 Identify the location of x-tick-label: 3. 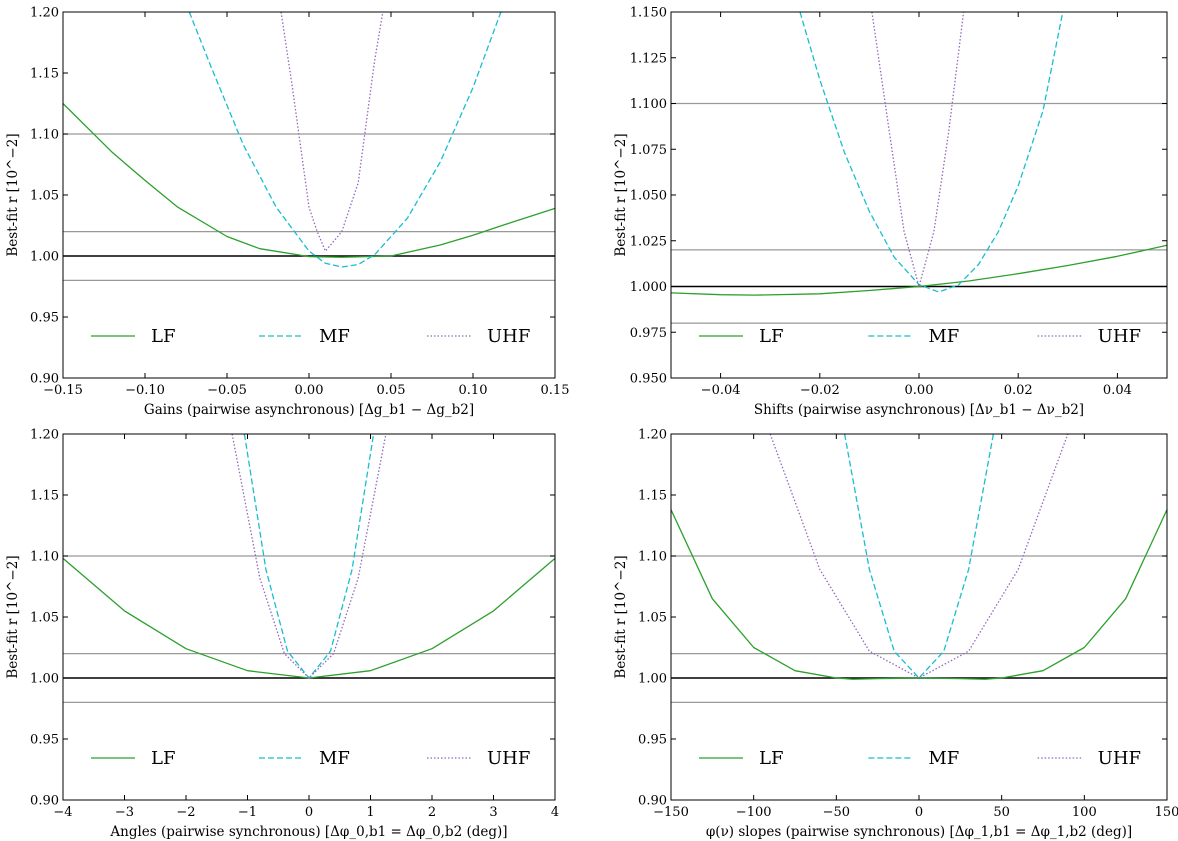
(493, 812).